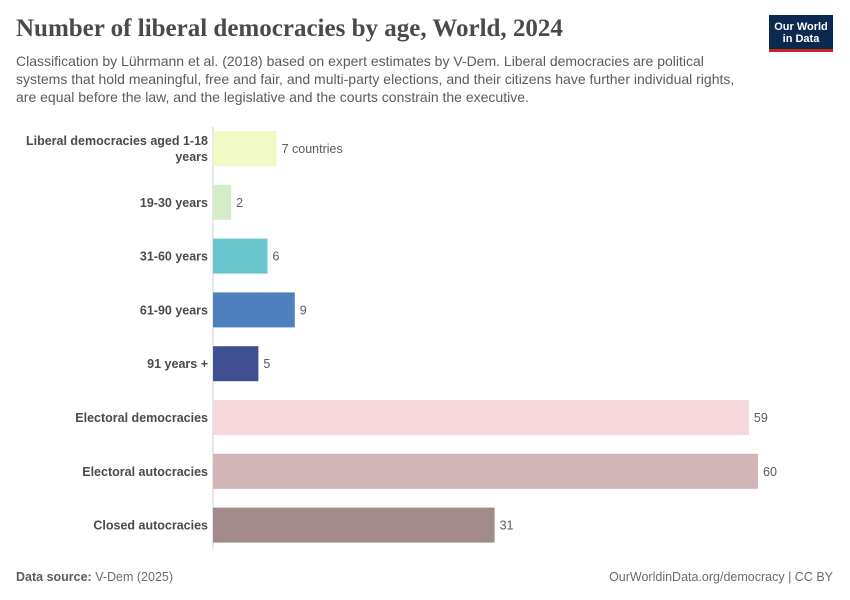 This screenshot has width=850, height=600. Describe the element at coordinates (174, 257) in the screenshot. I see `category-label: 31-60 years` at that location.